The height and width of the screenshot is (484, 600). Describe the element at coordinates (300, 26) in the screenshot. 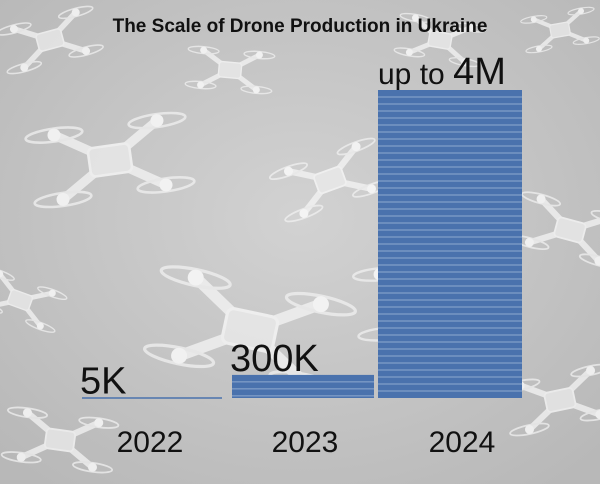

I see `chart-title: The Scale of Drone Production in Ukraine` at that location.